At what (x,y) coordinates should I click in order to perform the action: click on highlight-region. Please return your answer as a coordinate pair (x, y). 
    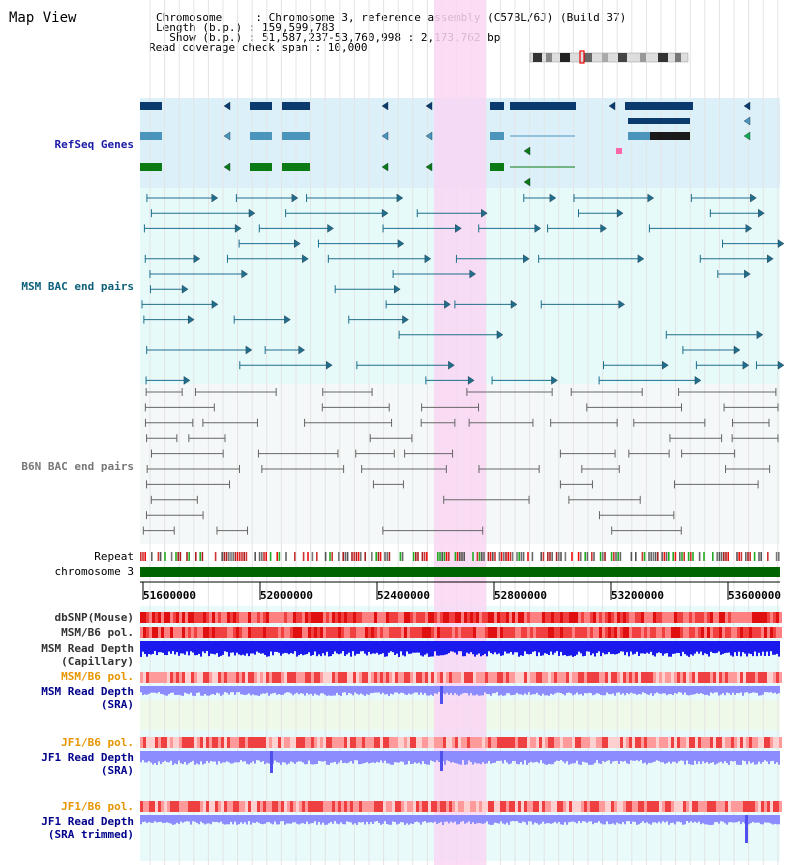
    Looking at the image, I should click on (460, 432).